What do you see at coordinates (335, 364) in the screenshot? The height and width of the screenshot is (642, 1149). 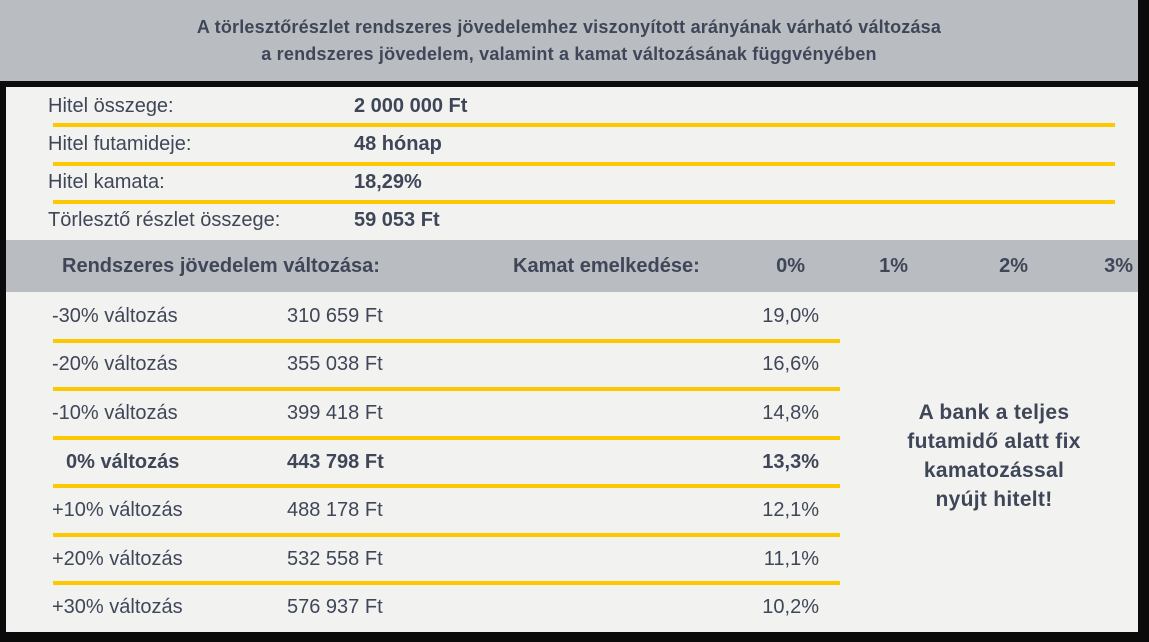 I see `amount-cell: 355 038 Ft` at bounding box center [335, 364].